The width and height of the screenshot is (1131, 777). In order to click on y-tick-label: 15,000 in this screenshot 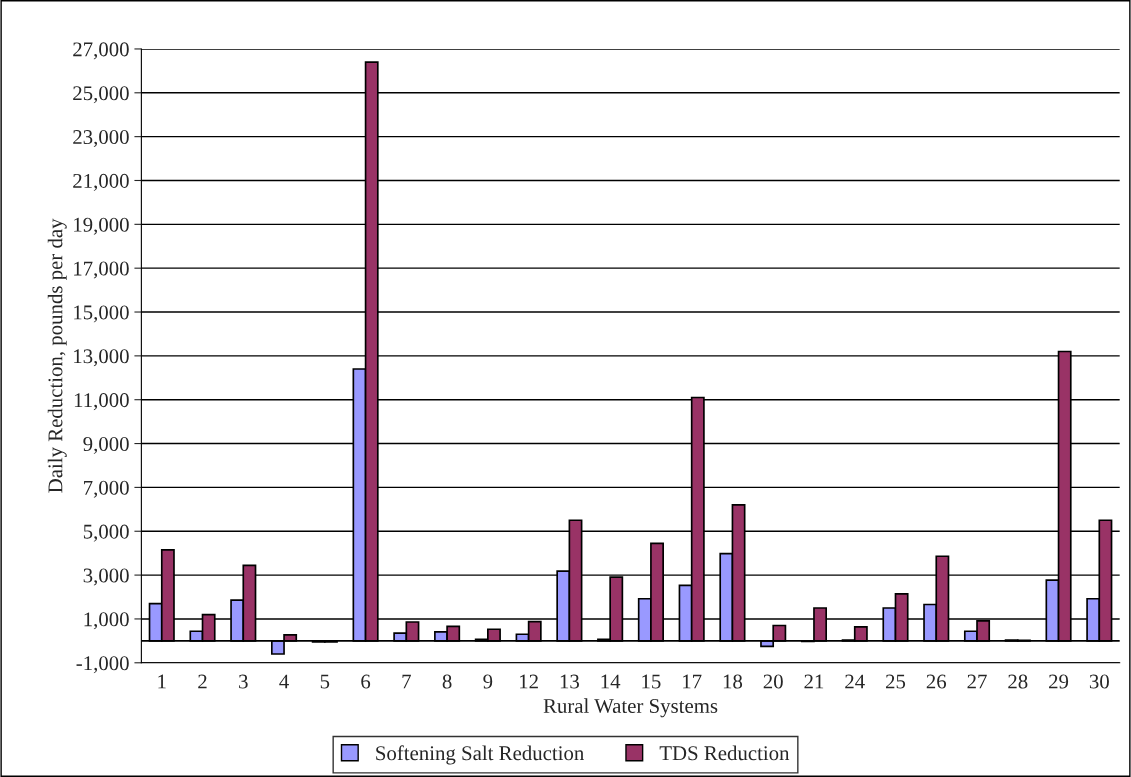, I will do `click(101, 314)`.